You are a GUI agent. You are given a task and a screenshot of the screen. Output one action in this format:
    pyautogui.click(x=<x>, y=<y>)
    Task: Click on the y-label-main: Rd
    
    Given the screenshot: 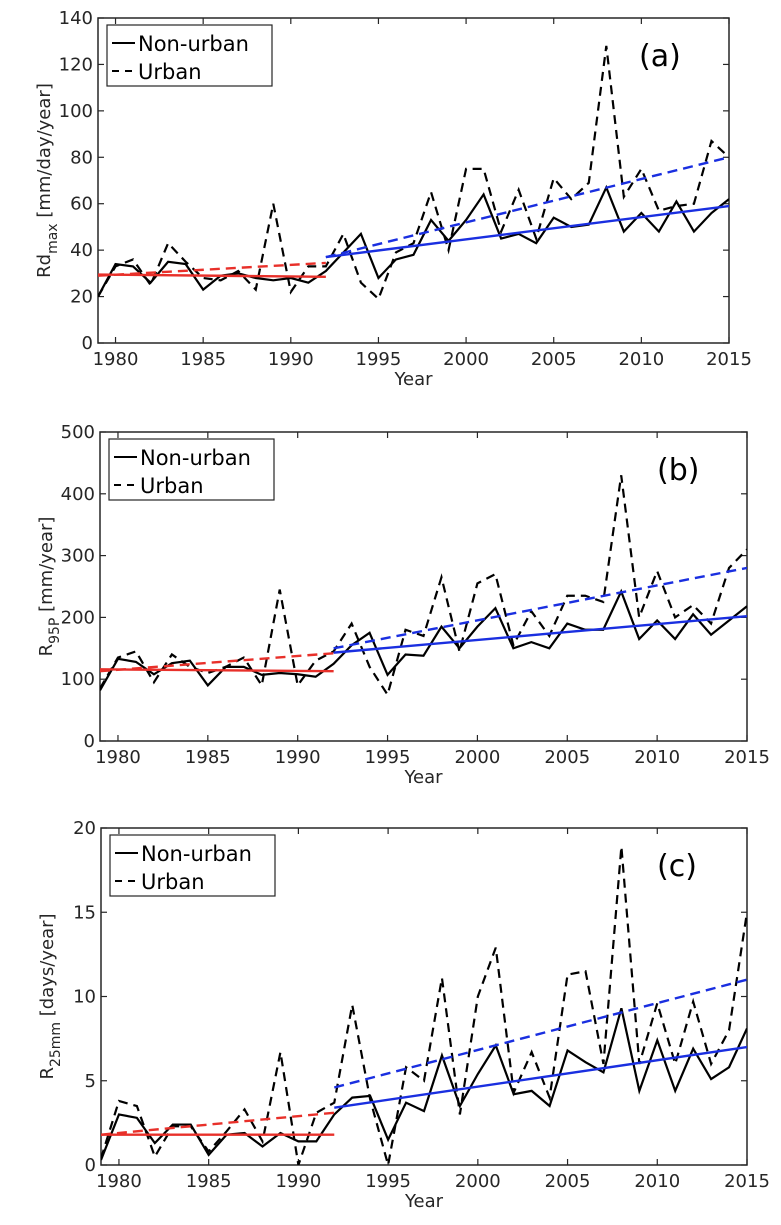 What is the action you would take?
    pyautogui.click(x=44, y=266)
    